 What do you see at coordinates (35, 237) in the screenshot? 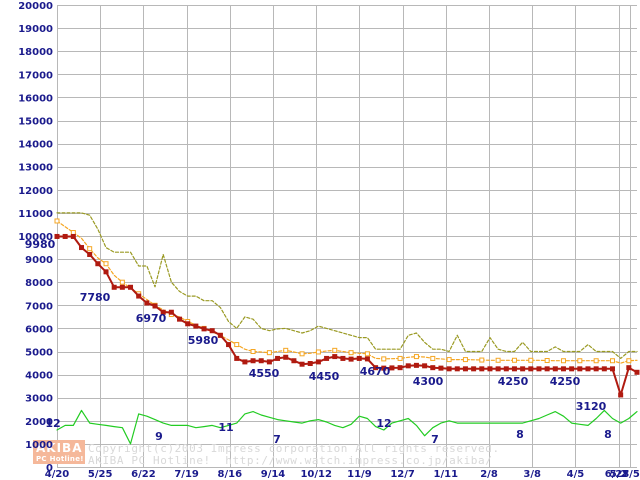
I see `y-axis-tick-label: 10000` at bounding box center [35, 237].